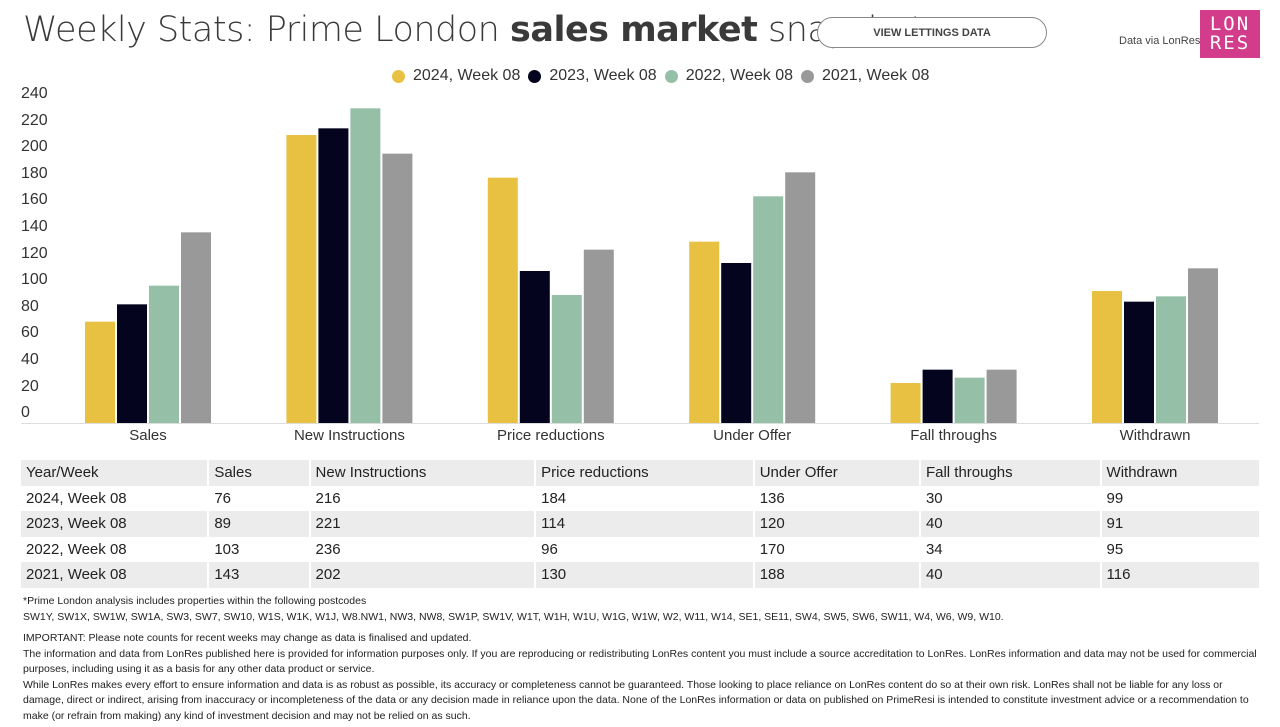  Describe the element at coordinates (30, 386) in the screenshot. I see `y-tick-label: 20` at that location.